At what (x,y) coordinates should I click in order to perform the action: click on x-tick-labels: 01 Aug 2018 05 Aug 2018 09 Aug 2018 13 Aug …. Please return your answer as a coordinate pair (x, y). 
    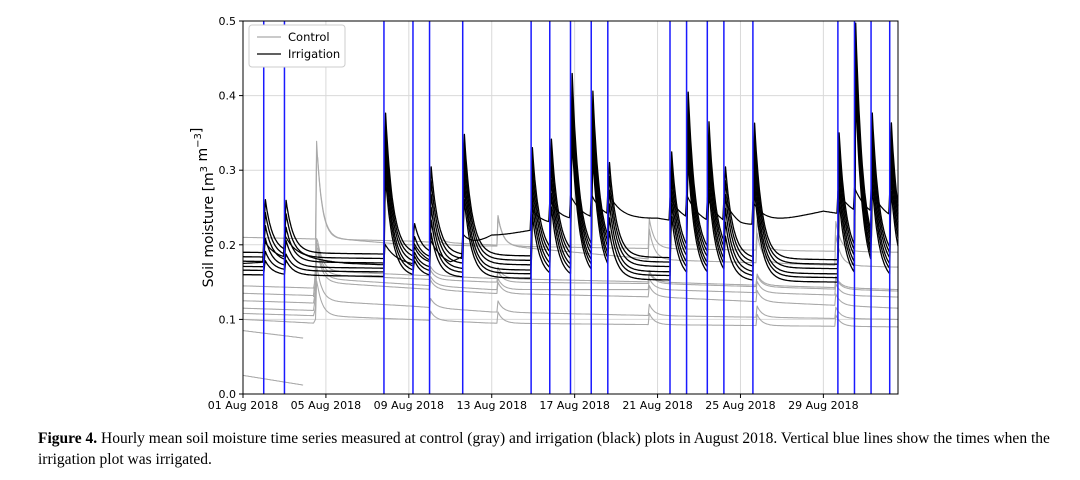
    Looking at the image, I should click on (533, 403).